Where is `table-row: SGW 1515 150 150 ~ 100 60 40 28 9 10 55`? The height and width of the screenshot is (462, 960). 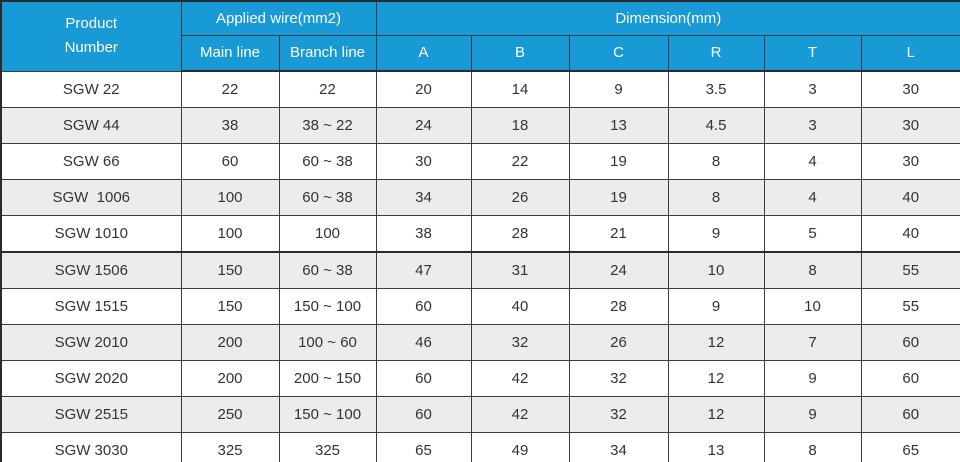
table-row: SGW 1515 150 150 ~ 100 60 40 28 9 10 55 is located at coordinates (480, 306).